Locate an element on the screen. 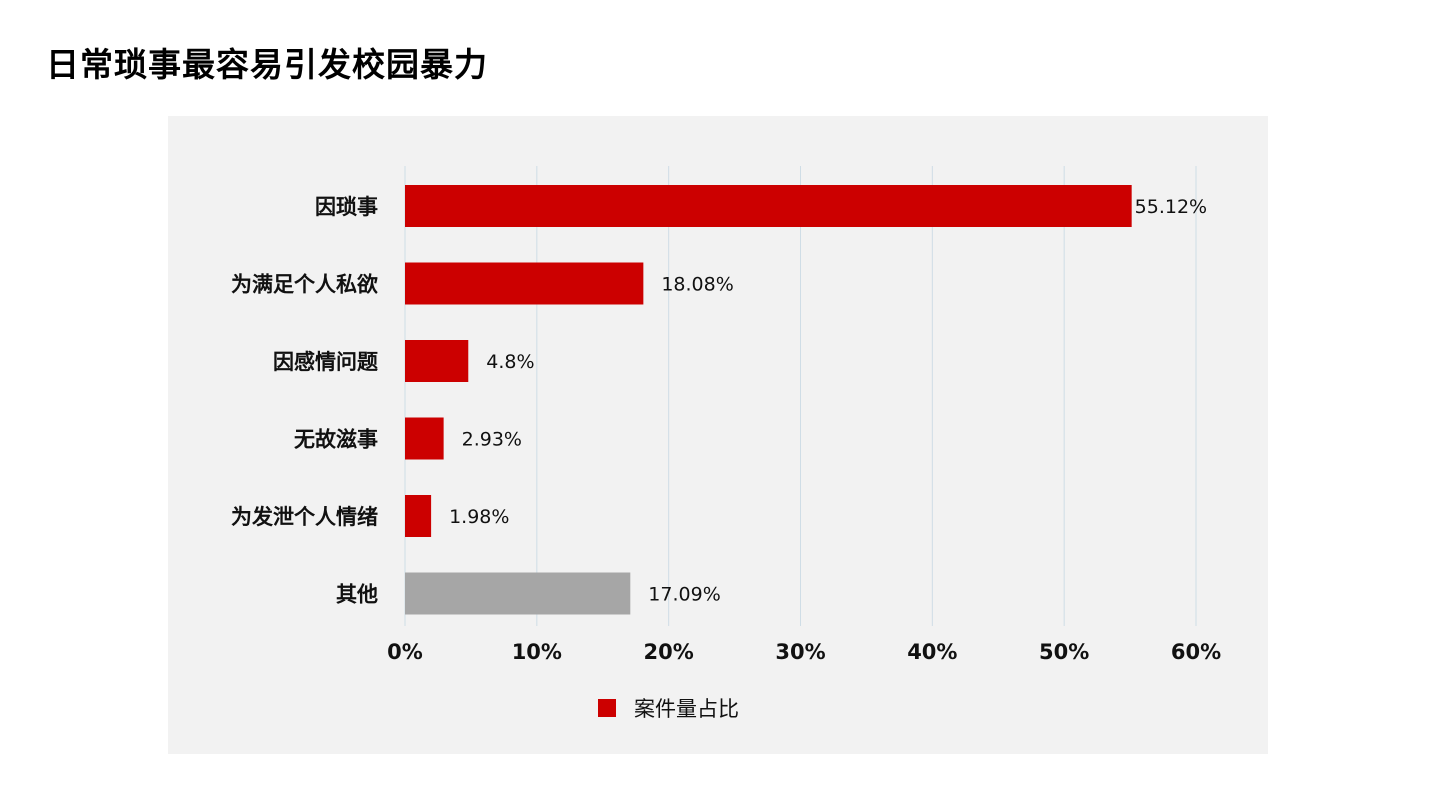 The width and height of the screenshot is (1440, 810). category-label: 因琐事 is located at coordinates (346, 207).